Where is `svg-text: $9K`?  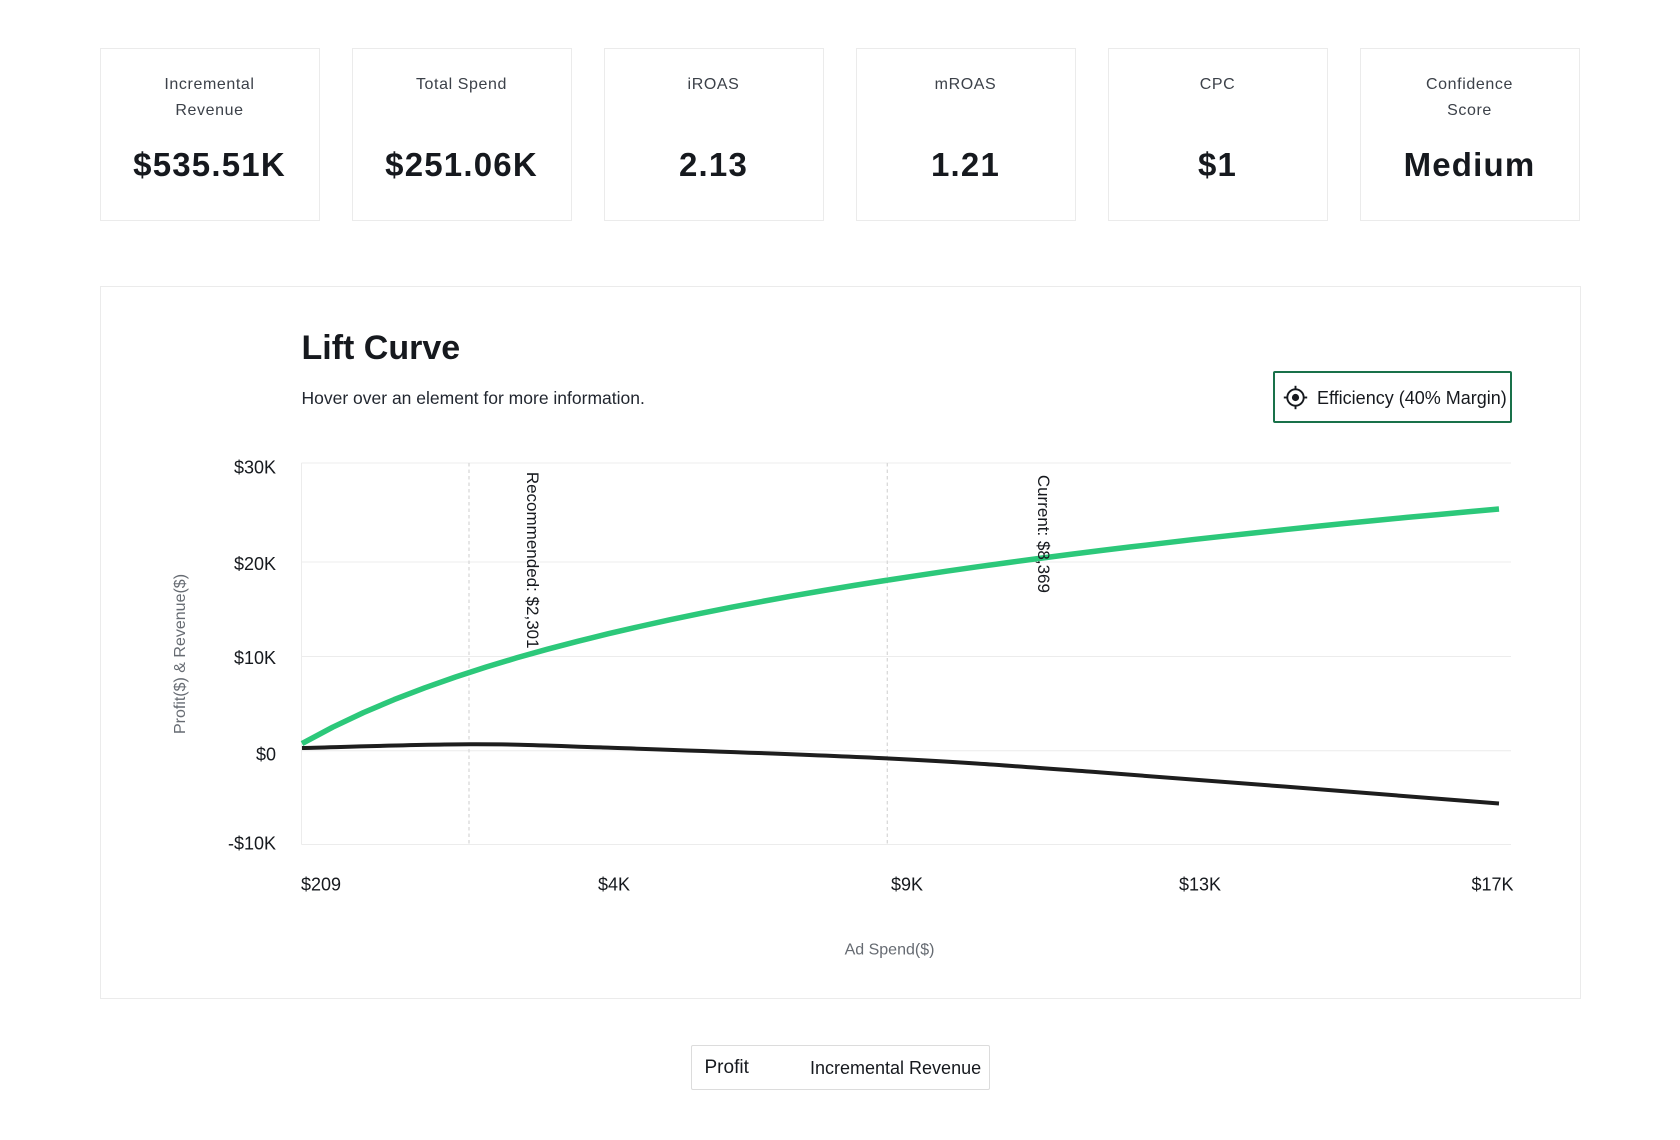
svg-text: $9K is located at coordinates (907, 885).